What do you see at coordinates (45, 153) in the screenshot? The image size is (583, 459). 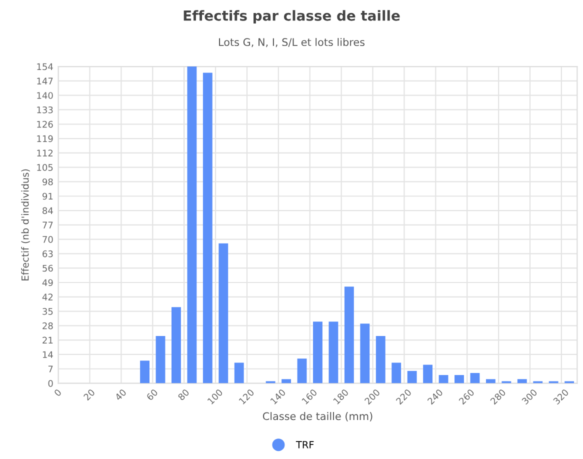 I see `y-tick-label: 112` at bounding box center [45, 153].